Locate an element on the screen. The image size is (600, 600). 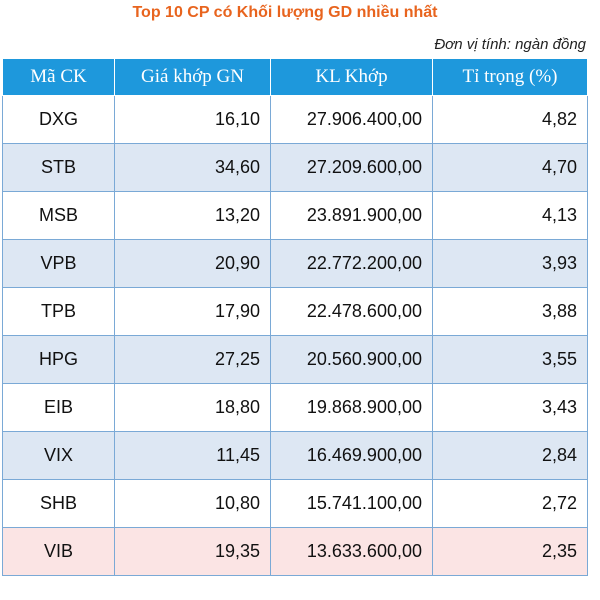
code-cell: STB is located at coordinates (58, 167).